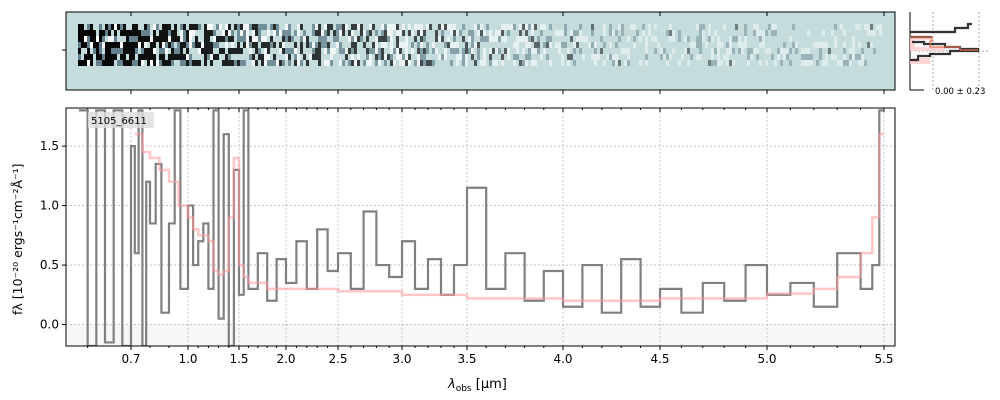 The width and height of the screenshot is (1000, 400). I want to click on x-tick-label: 2.0, so click(285, 359).